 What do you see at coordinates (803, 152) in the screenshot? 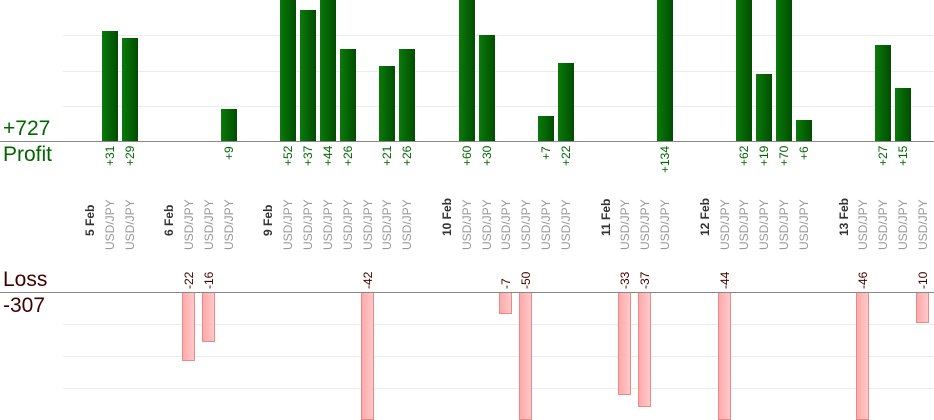
I see `profit-value-label: +6` at bounding box center [803, 152].